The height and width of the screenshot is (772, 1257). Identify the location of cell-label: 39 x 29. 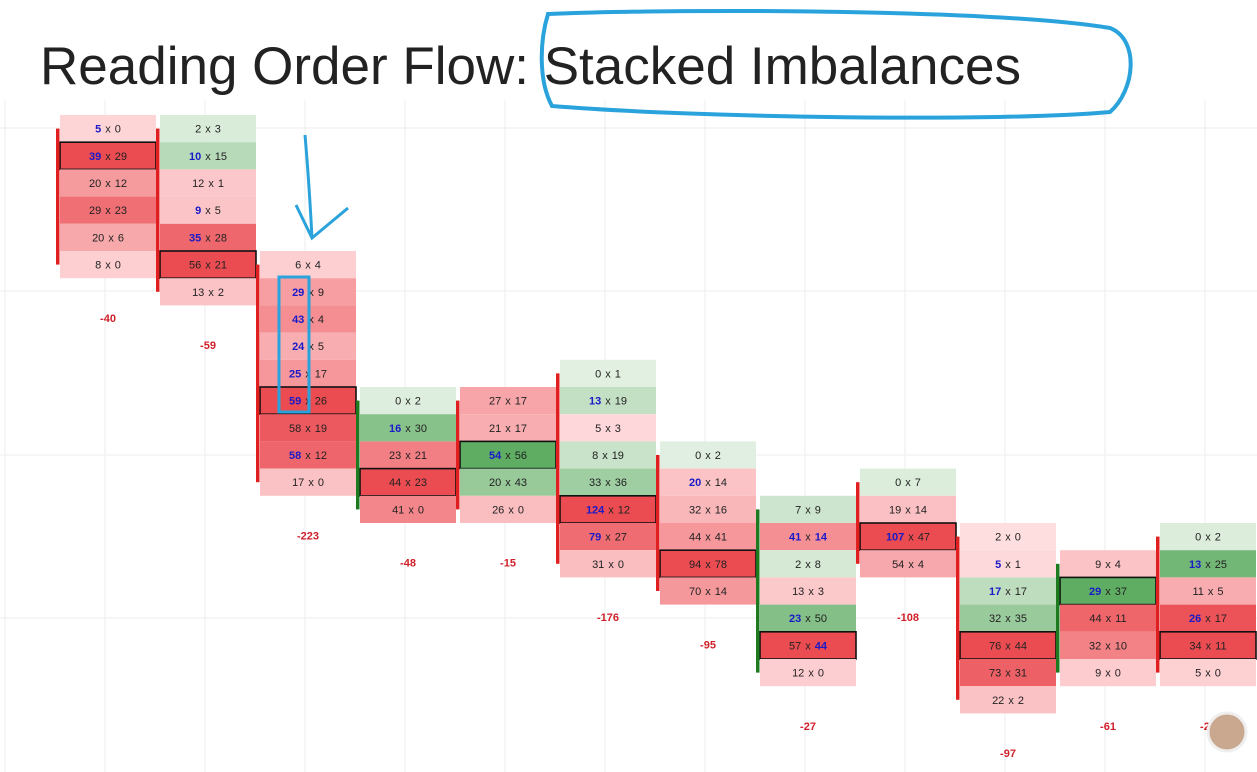
(108, 157).